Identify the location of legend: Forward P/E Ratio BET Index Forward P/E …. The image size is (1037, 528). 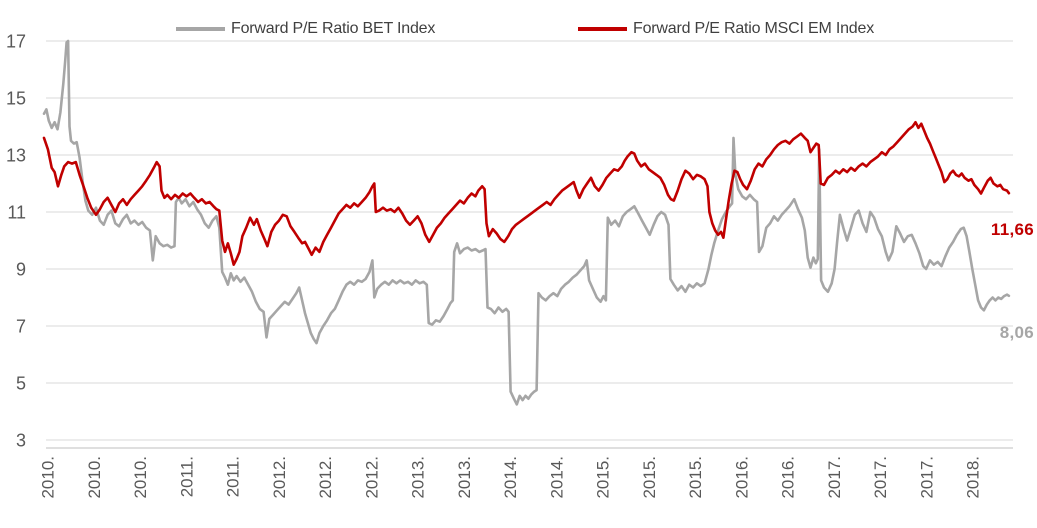
(518, 29).